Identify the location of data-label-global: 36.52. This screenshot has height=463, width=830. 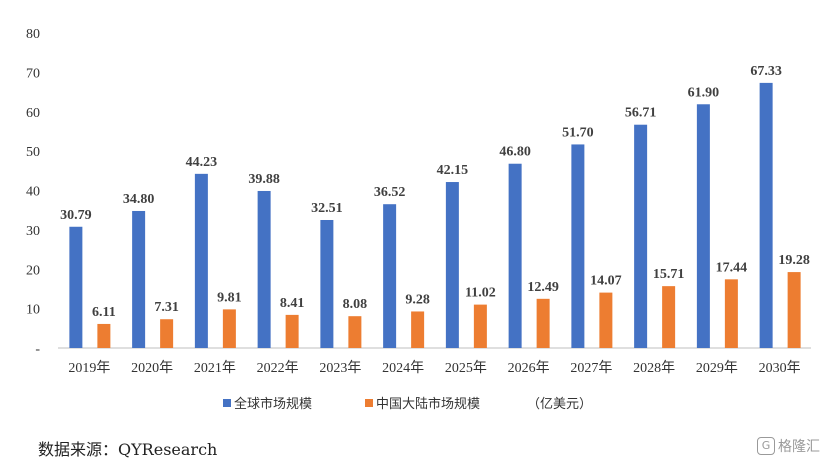
(390, 192).